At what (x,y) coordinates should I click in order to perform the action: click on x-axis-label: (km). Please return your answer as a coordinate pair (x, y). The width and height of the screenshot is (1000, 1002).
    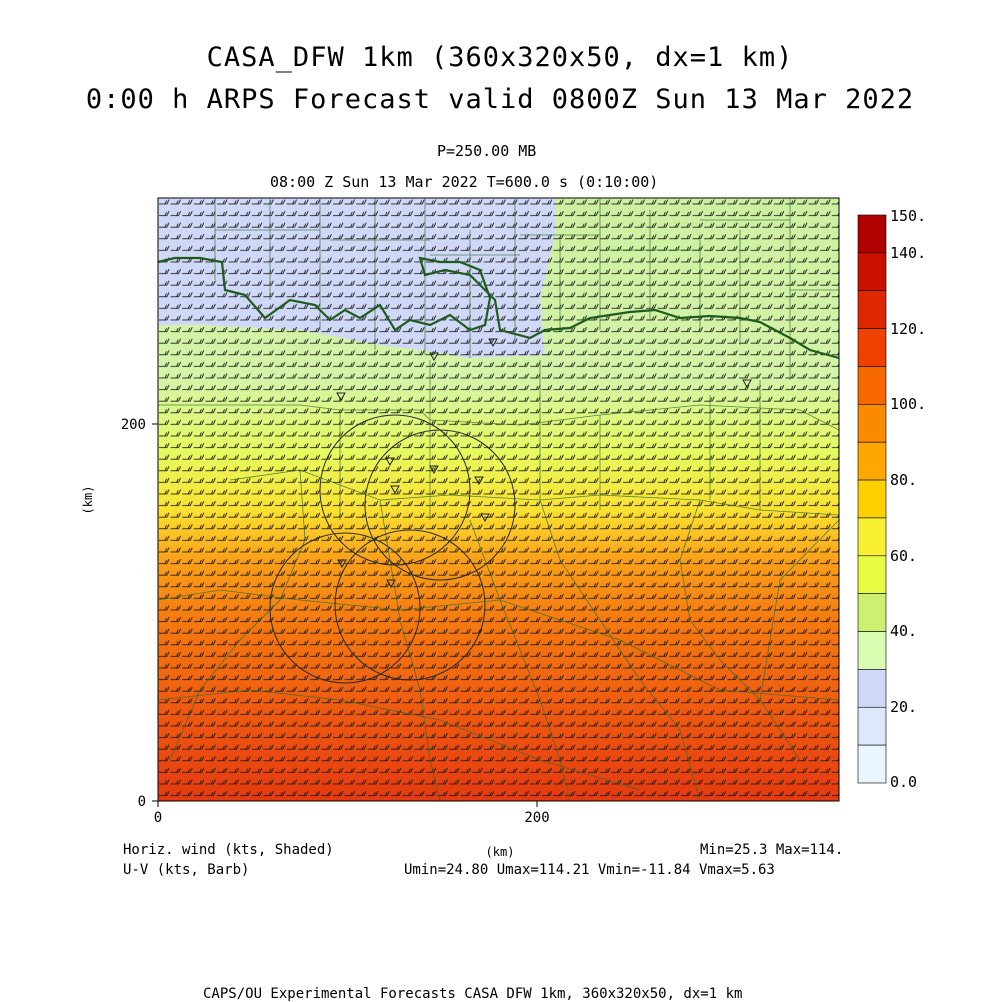
    Looking at the image, I should click on (500, 852).